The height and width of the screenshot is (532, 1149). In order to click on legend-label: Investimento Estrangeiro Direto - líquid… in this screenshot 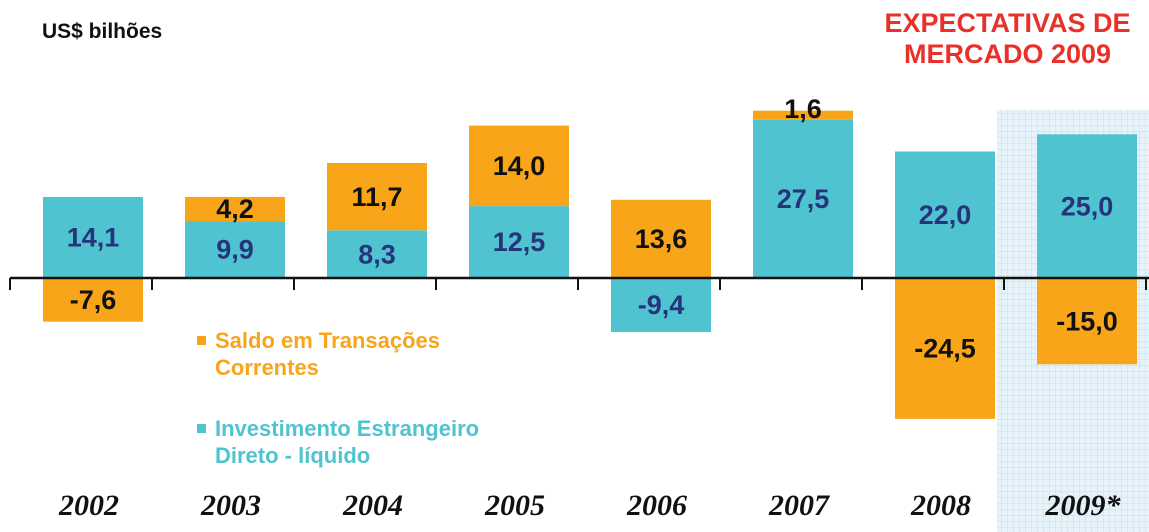, I will do `click(347, 442)`.